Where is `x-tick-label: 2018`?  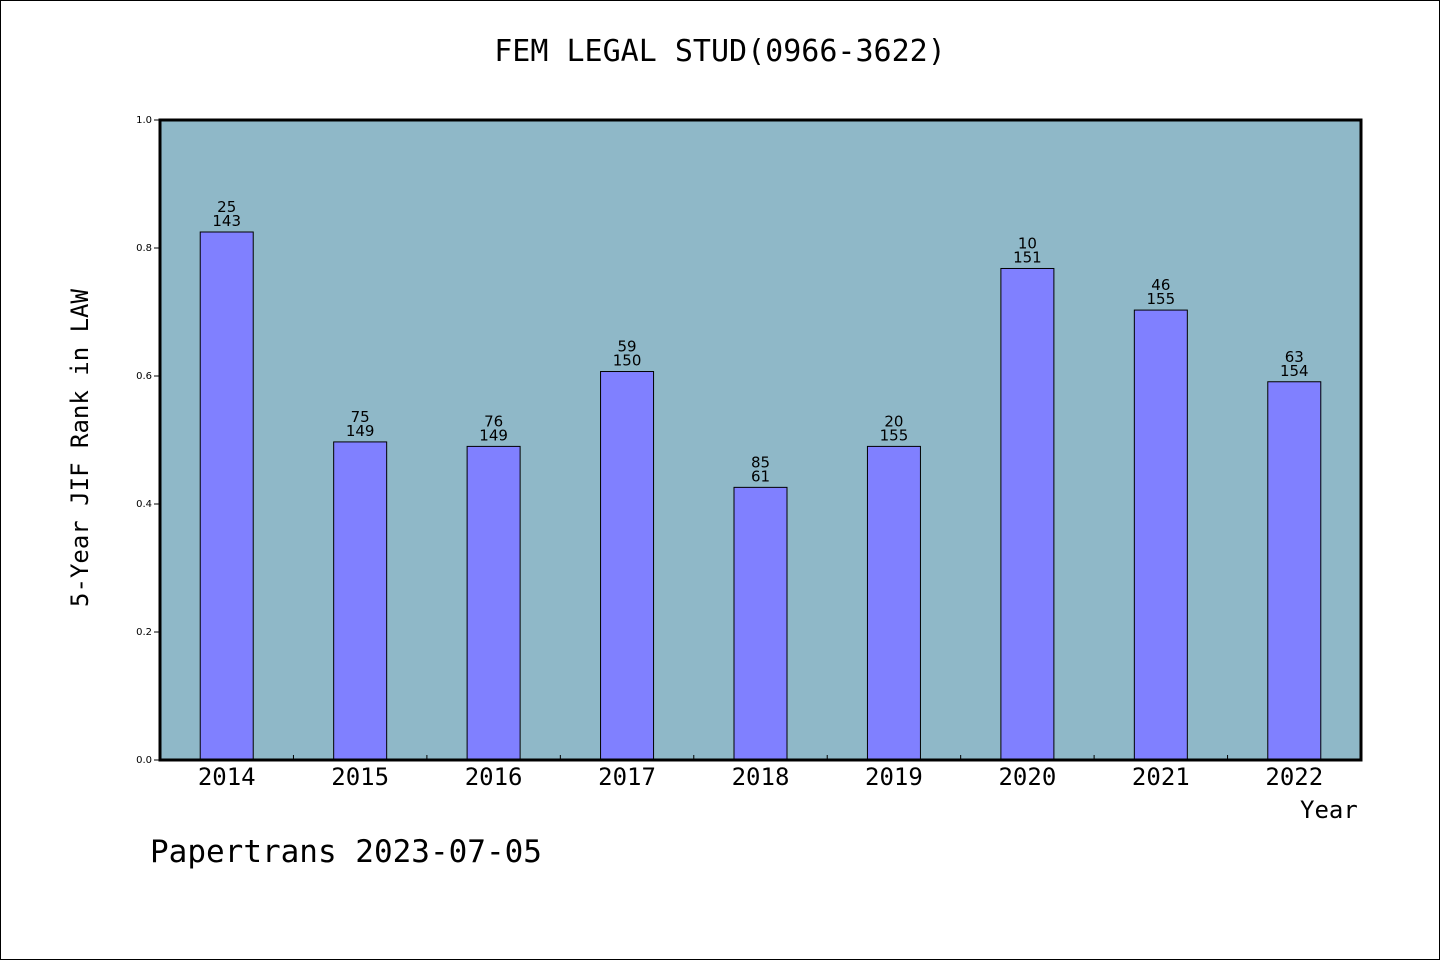 x-tick-label: 2018 is located at coordinates (761, 777).